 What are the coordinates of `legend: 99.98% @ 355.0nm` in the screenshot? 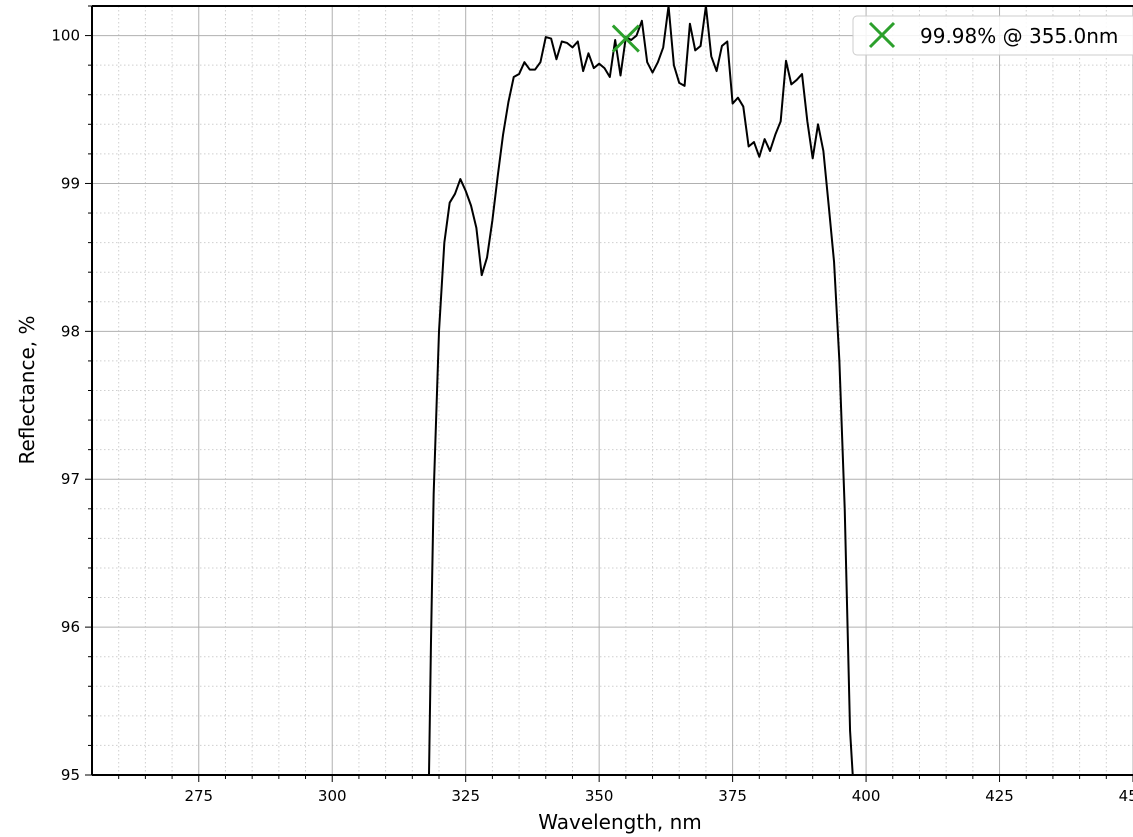 It's located at (992, 35).